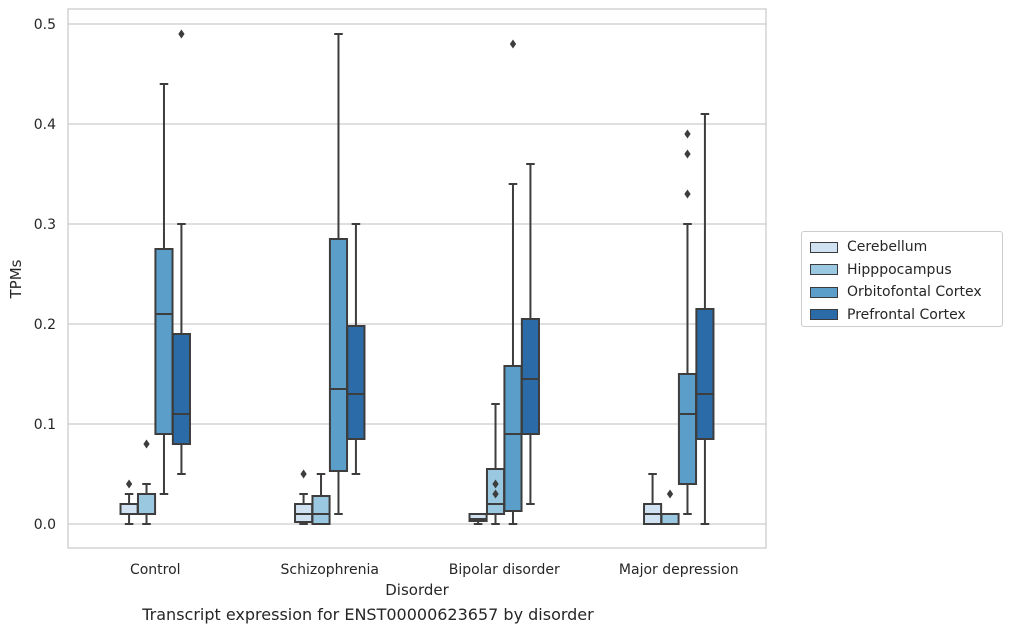 The width and height of the screenshot is (1014, 634). I want to click on legend-item: Hipppocampus, so click(906, 270).